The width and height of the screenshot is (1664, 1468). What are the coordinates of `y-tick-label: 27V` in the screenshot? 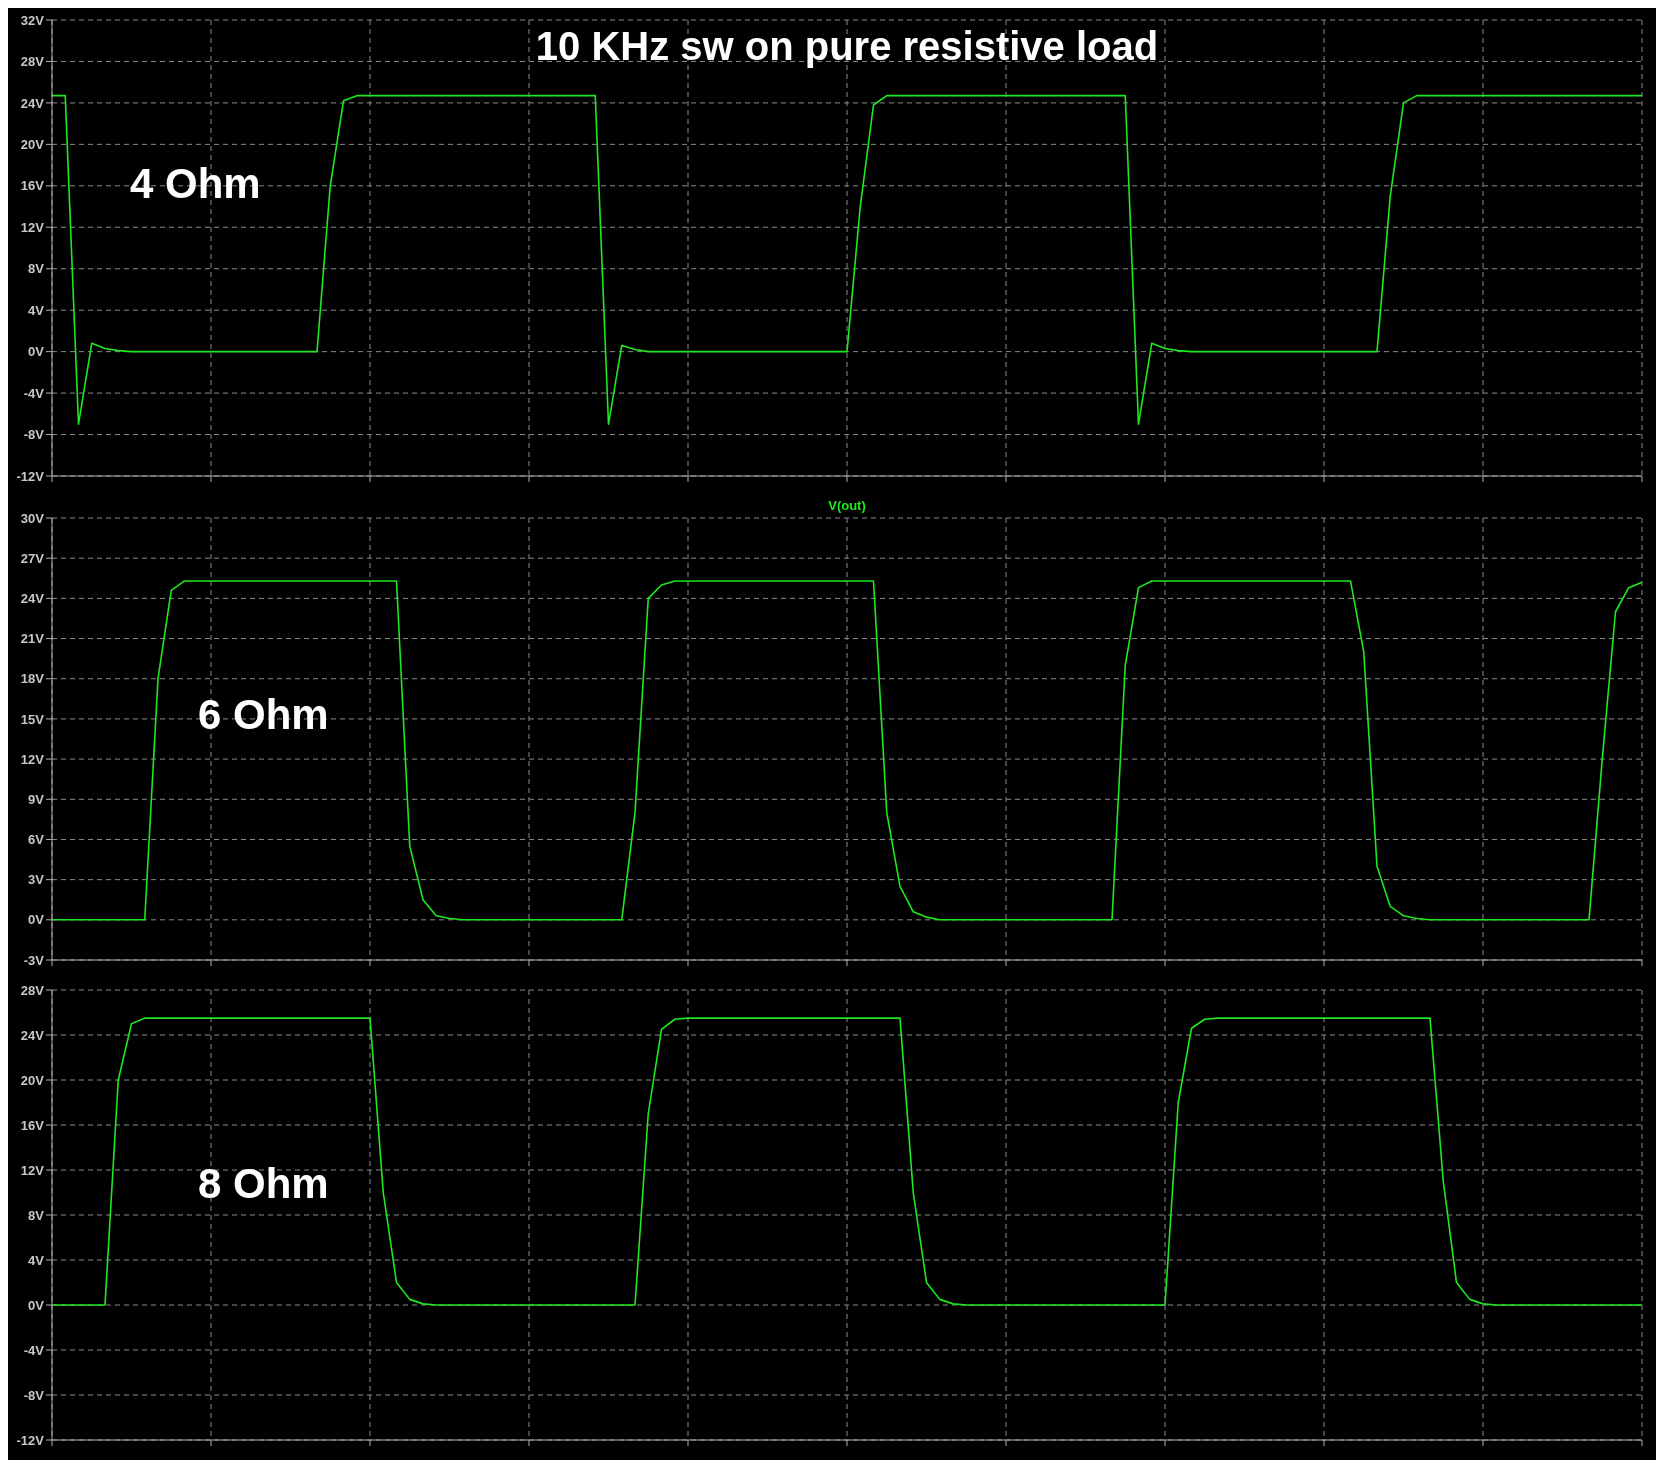 It's located at (32, 558).